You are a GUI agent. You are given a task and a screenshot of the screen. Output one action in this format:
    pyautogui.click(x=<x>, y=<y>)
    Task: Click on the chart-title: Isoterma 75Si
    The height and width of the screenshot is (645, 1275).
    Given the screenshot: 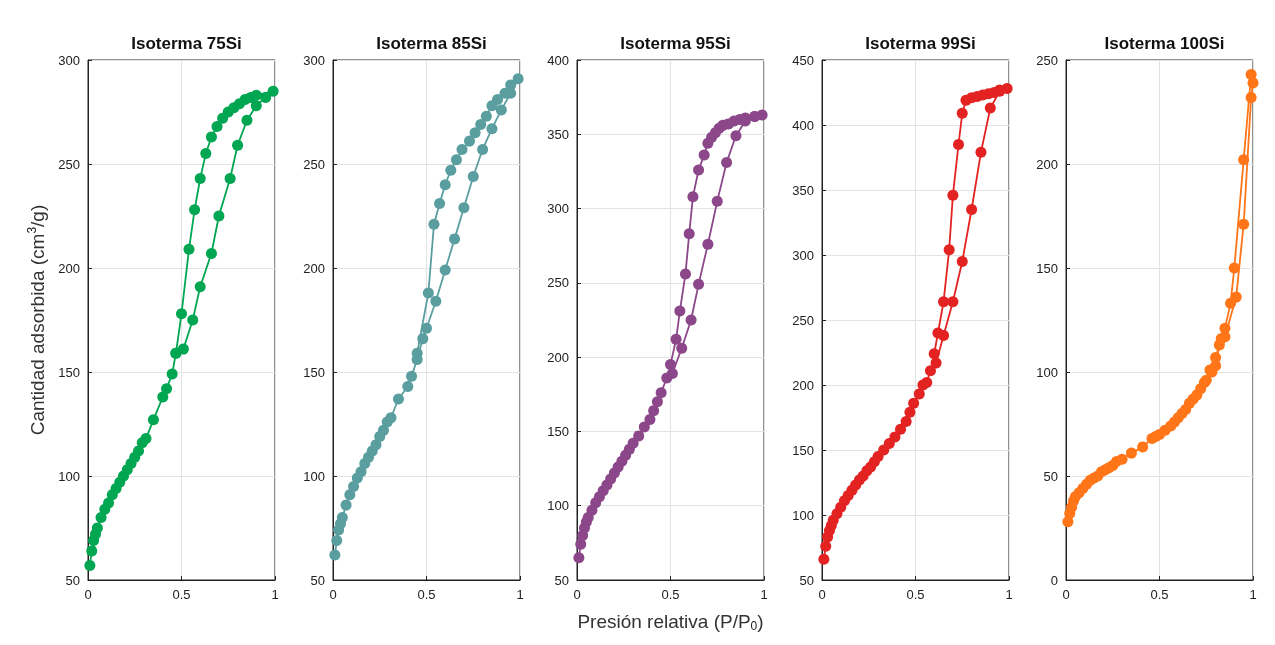 What is the action you would take?
    pyautogui.click(x=186, y=43)
    